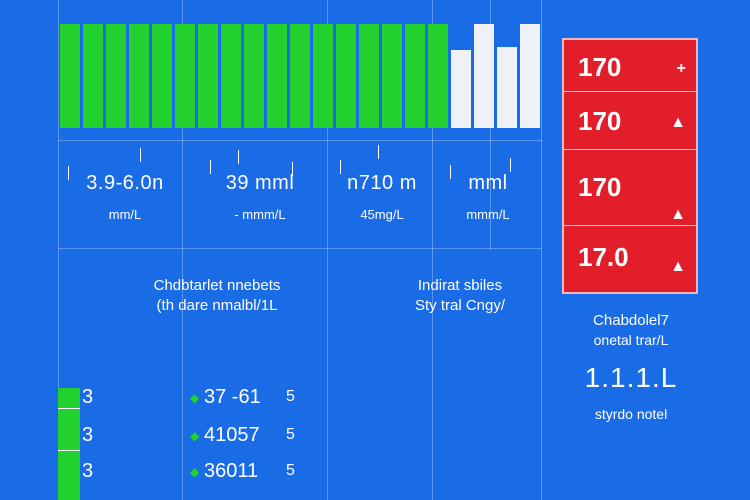 This screenshot has height=500, width=750. What do you see at coordinates (382, 214) in the screenshot?
I see `reading-unit: 45mg/L` at bounding box center [382, 214].